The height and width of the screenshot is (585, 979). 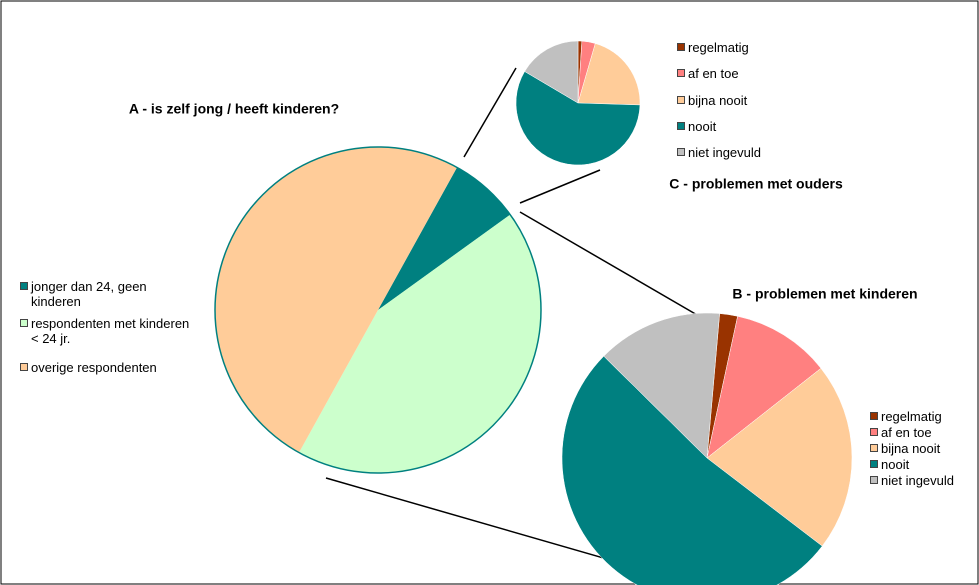 I want to click on chart-title: A - is zelf jong / heeft kinderen?, so click(x=234, y=109).